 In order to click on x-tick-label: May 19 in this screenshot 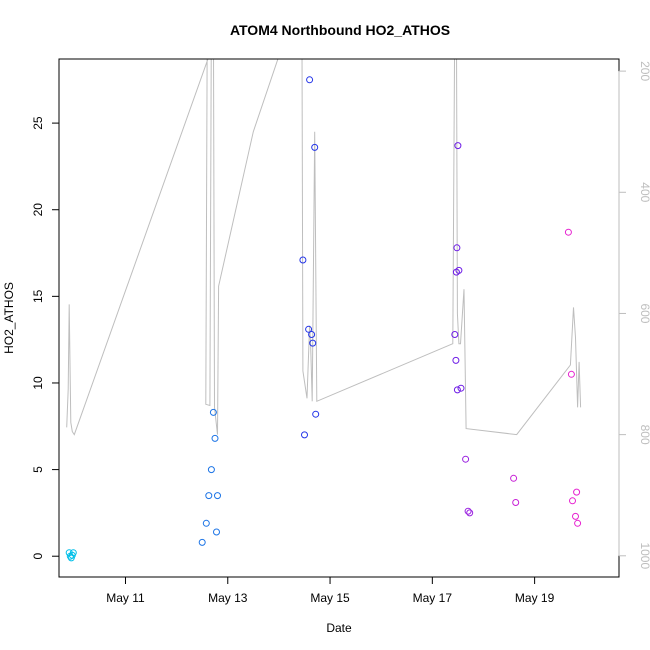, I will do `click(535, 598)`.